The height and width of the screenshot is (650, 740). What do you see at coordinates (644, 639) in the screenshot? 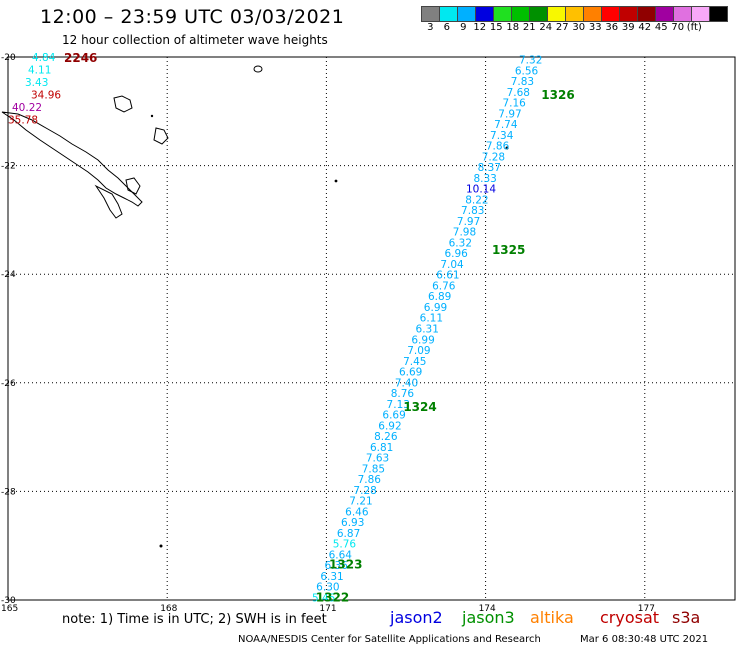
I see `generated-timestamp: Mar 6 08:30:48 UTC 2021` at bounding box center [644, 639].